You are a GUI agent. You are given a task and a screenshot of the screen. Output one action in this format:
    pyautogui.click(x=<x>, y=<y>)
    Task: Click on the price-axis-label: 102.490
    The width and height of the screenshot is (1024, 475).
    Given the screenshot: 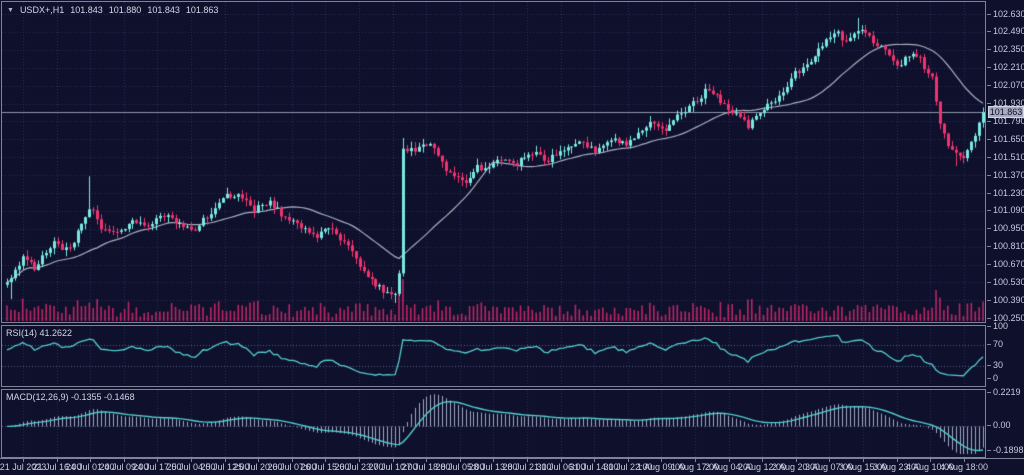 What is the action you would take?
    pyautogui.click(x=1008, y=31)
    